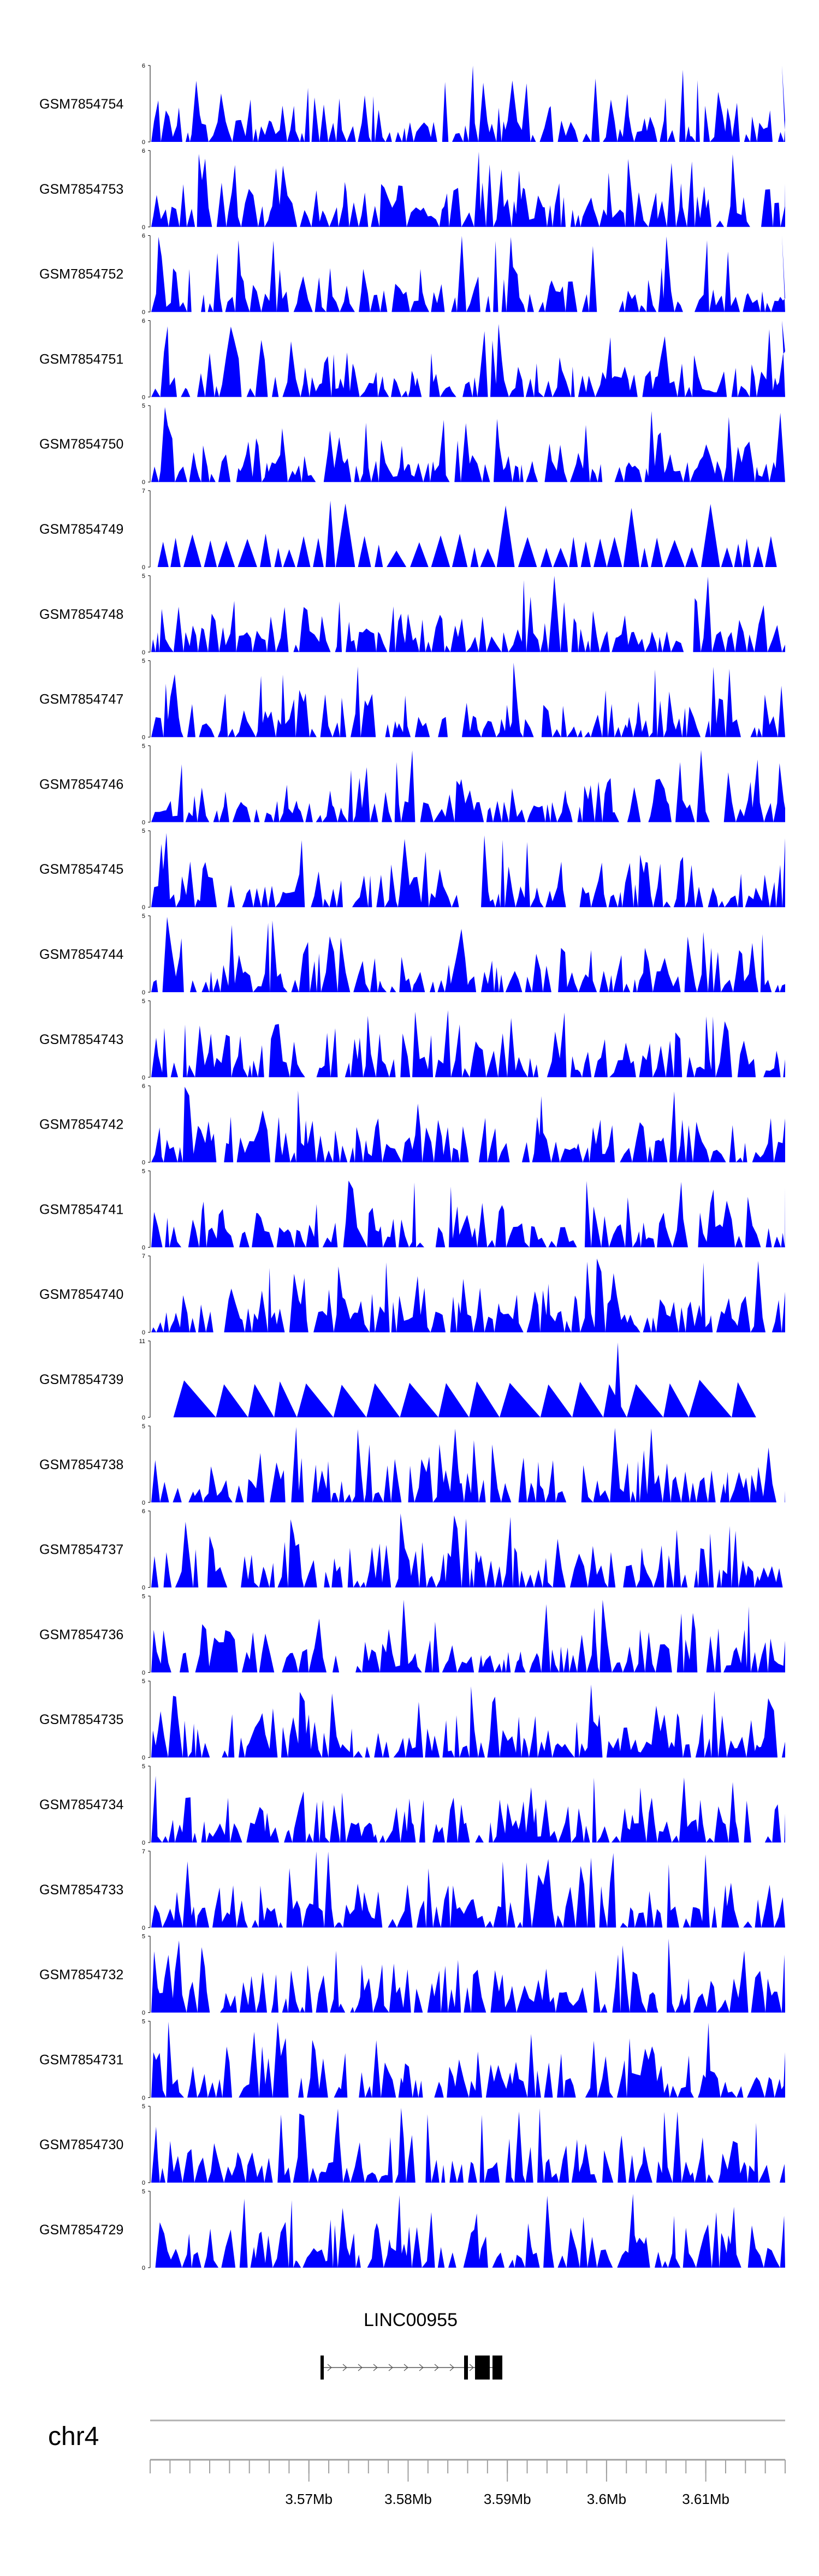  What do you see at coordinates (412, 1804) in the screenshot?
I see `track-gsm7854734: GSM7854734 5 0` at bounding box center [412, 1804].